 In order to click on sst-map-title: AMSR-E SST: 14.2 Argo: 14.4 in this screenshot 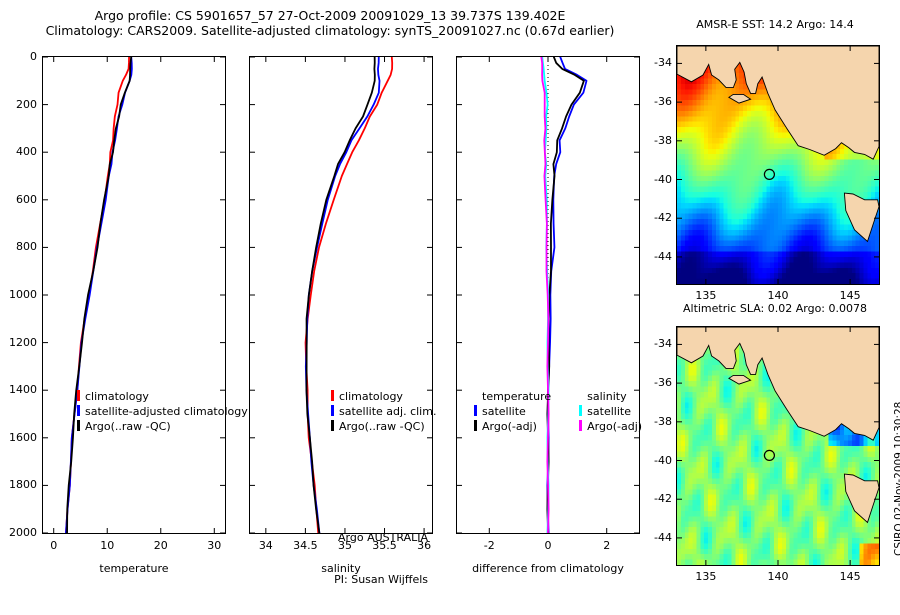, I will do `click(775, 24)`.